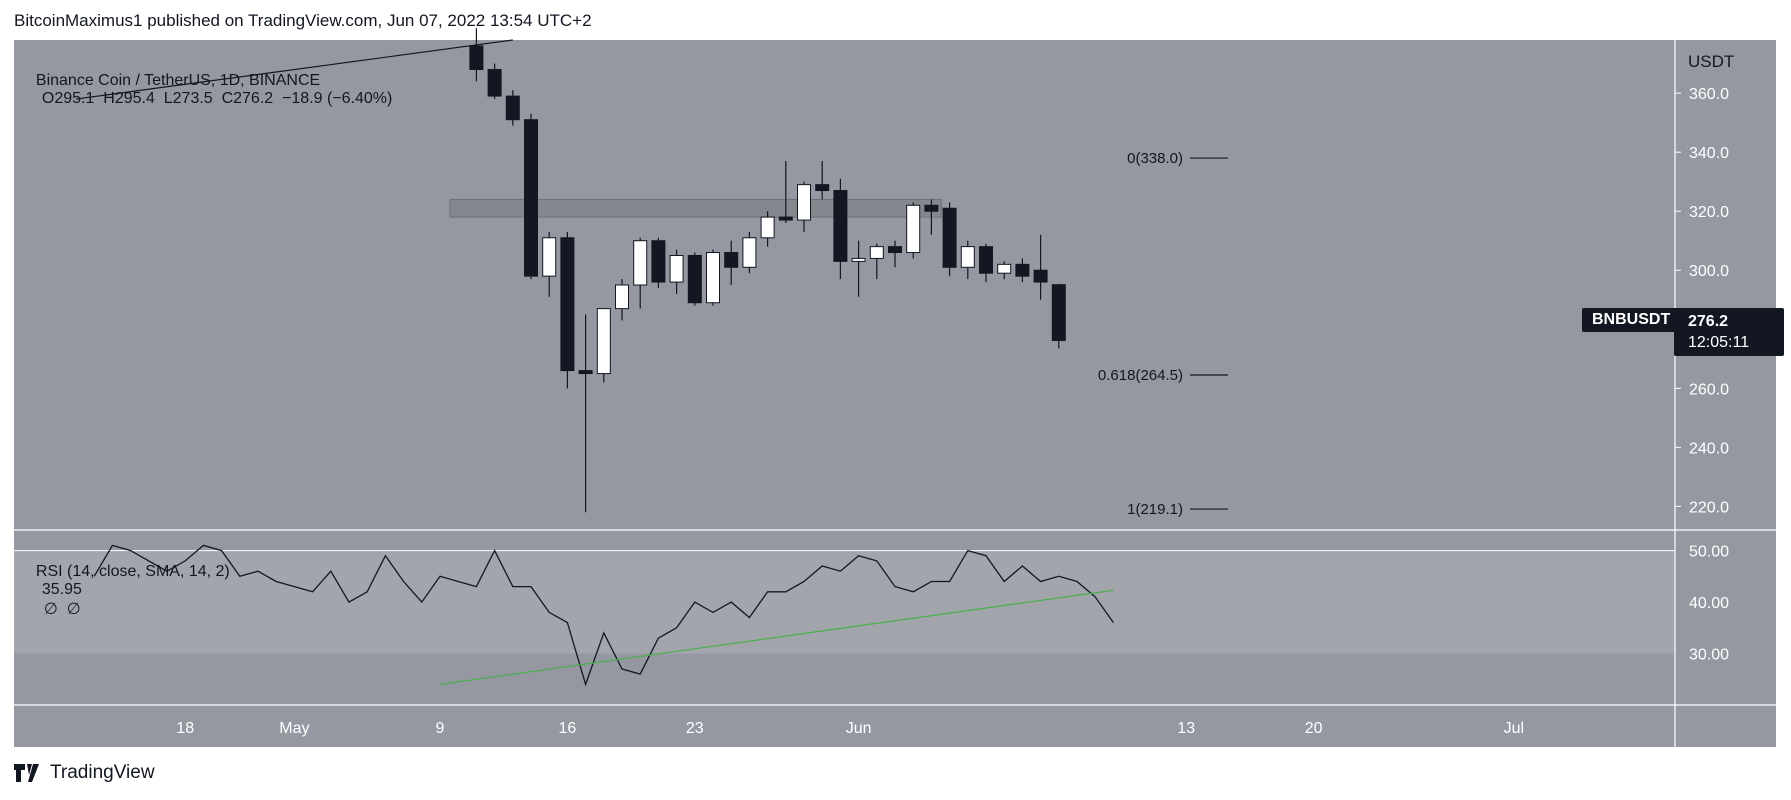  What do you see at coordinates (1631, 320) in the screenshot?
I see `ticker-badge: BNBUSDT` at bounding box center [1631, 320].